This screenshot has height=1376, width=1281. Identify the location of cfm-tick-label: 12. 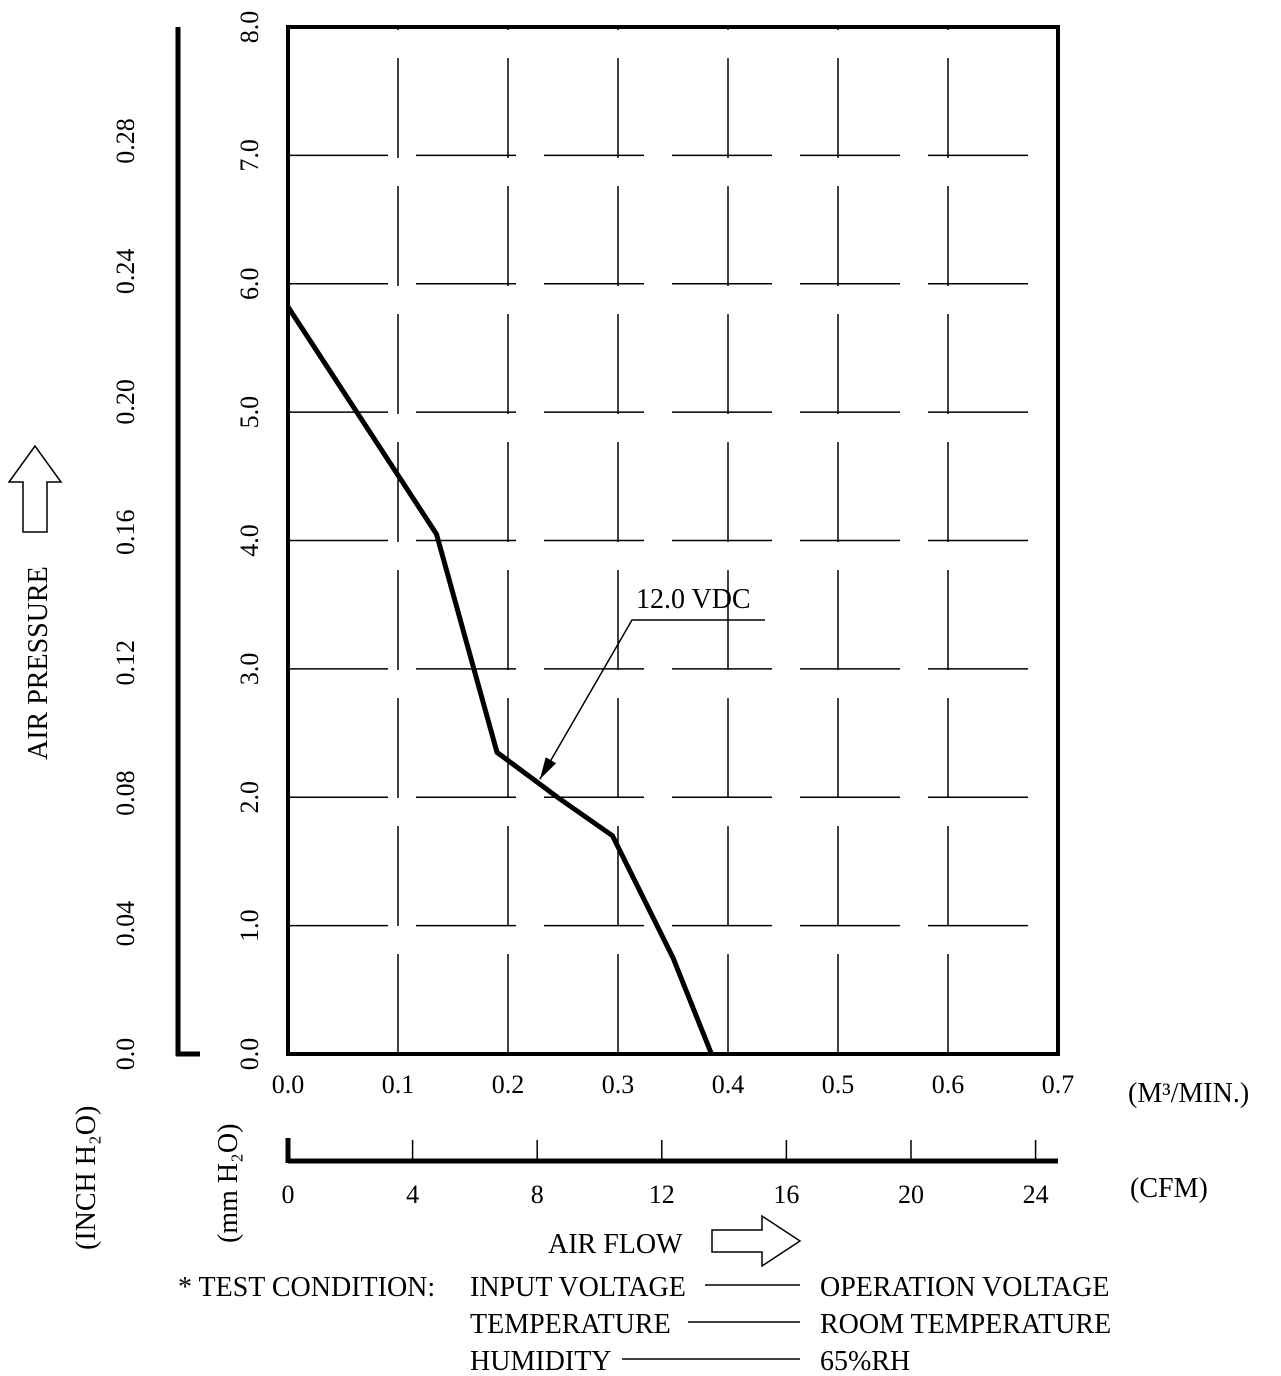
(662, 1194).